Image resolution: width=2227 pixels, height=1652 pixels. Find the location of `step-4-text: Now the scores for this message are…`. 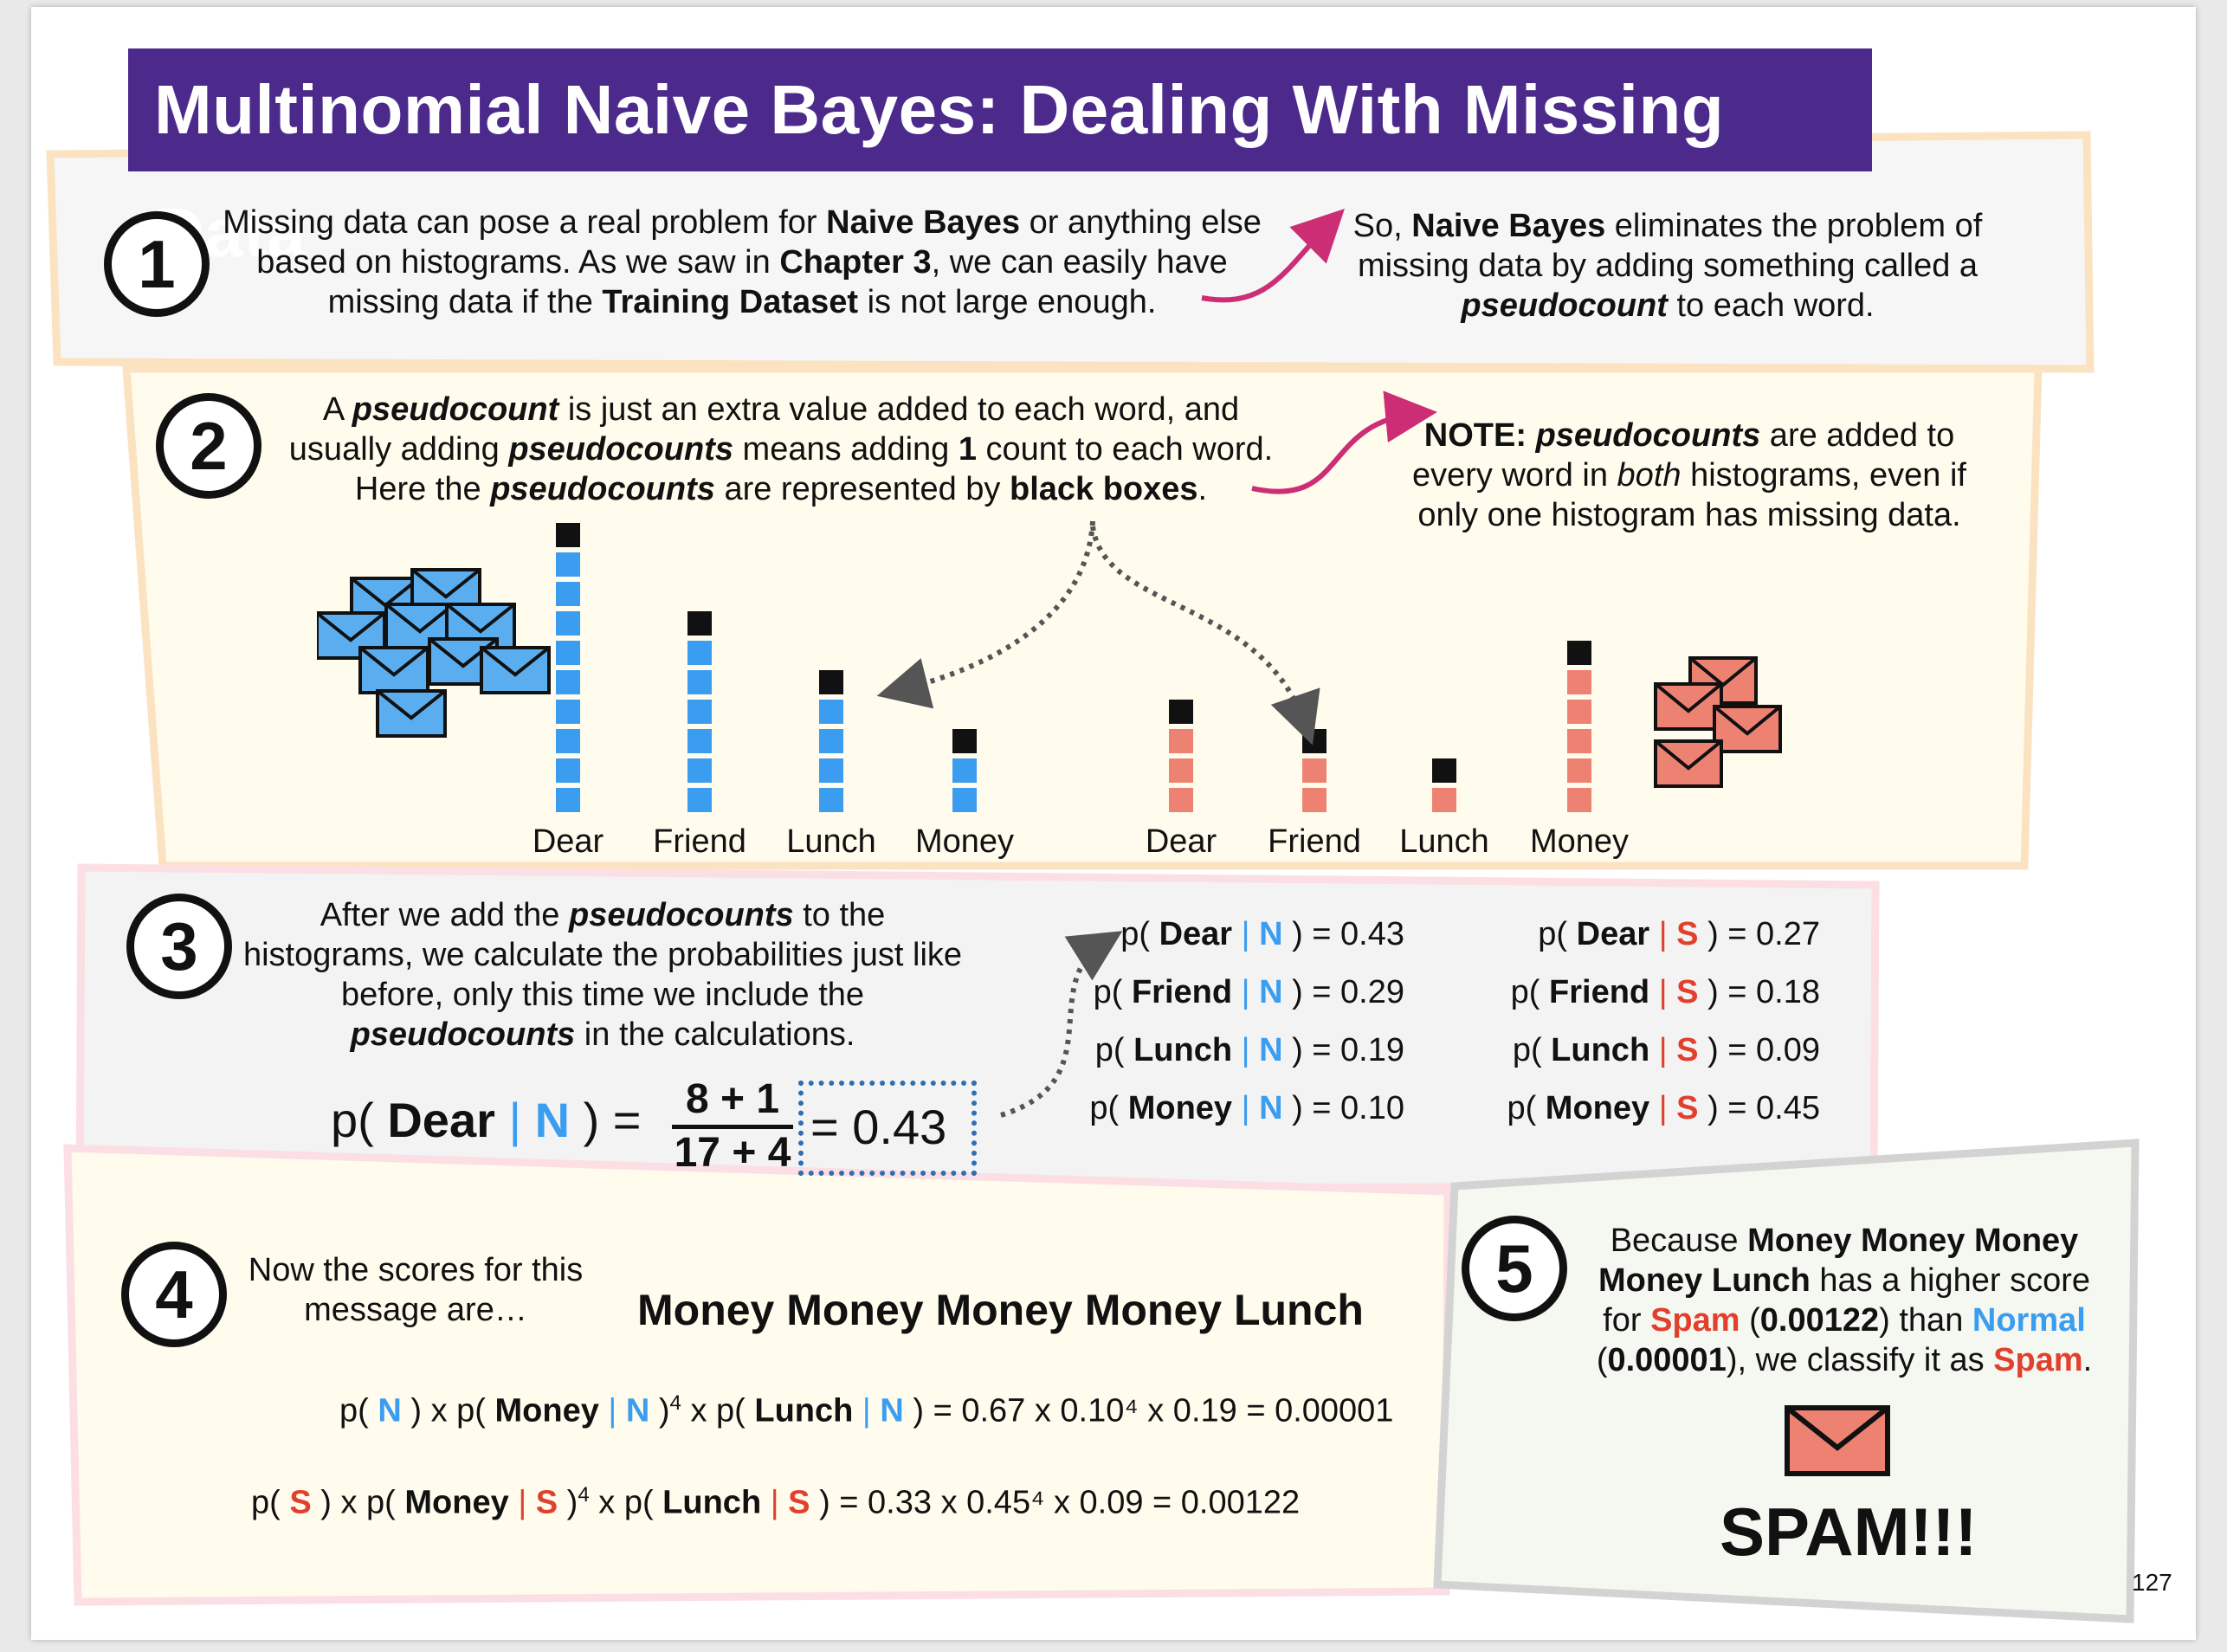

step-4-text: Now the scores for this message are… is located at coordinates (416, 1290).